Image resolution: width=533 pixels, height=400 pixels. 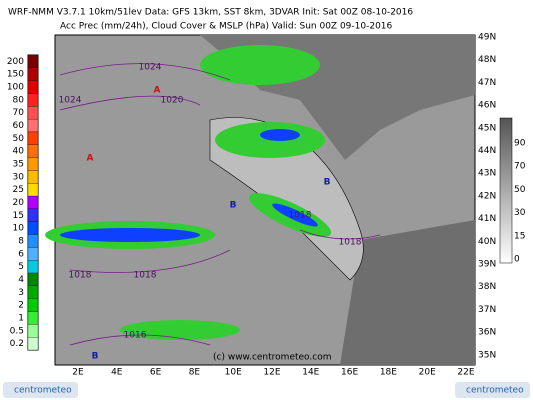 I want to click on precip-label: 0.2, so click(x=17, y=344).